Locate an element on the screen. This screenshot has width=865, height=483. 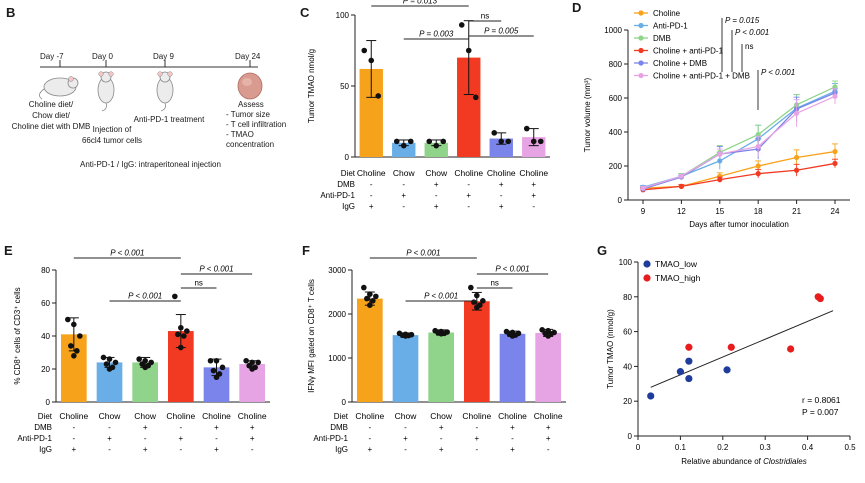
day-label: Day 9 is located at coordinates (163, 56).